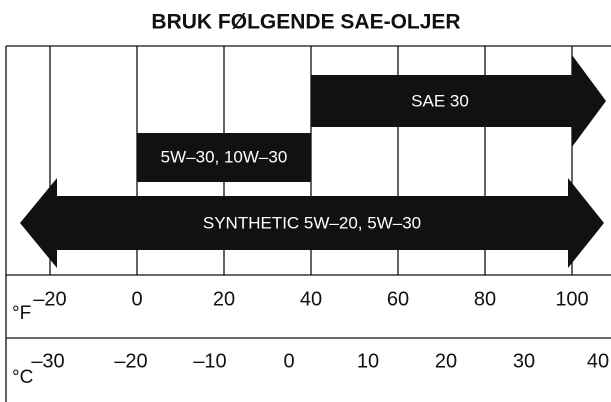 This screenshot has height=402, width=611. Describe the element at coordinates (598, 361) in the screenshot. I see `c-tick: 40` at that location.